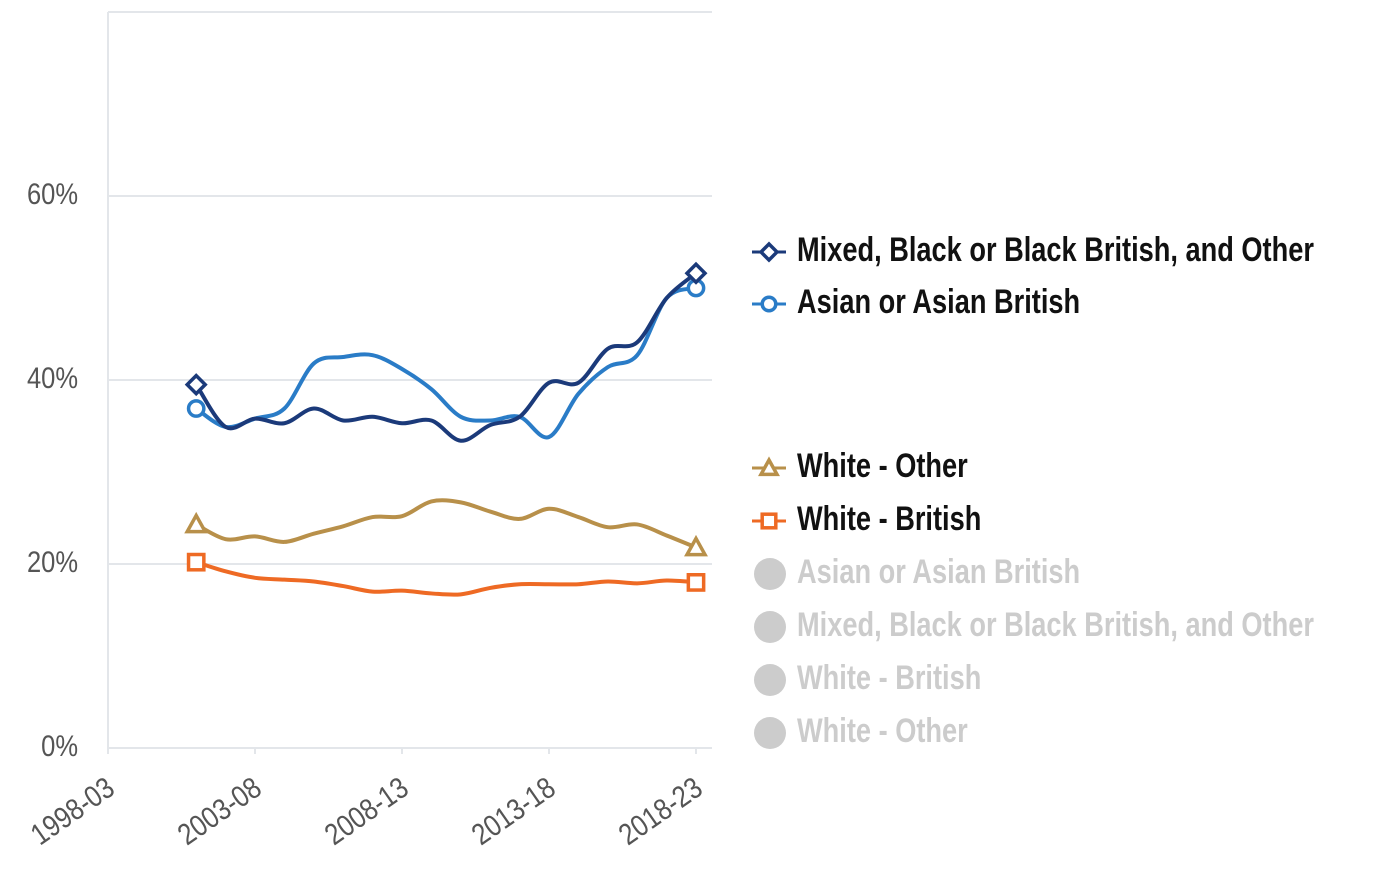 Image resolution: width=1398 pixels, height=890 pixels. What do you see at coordinates (73, 811) in the screenshot?
I see `x-tick-label: 1998-03` at bounding box center [73, 811].